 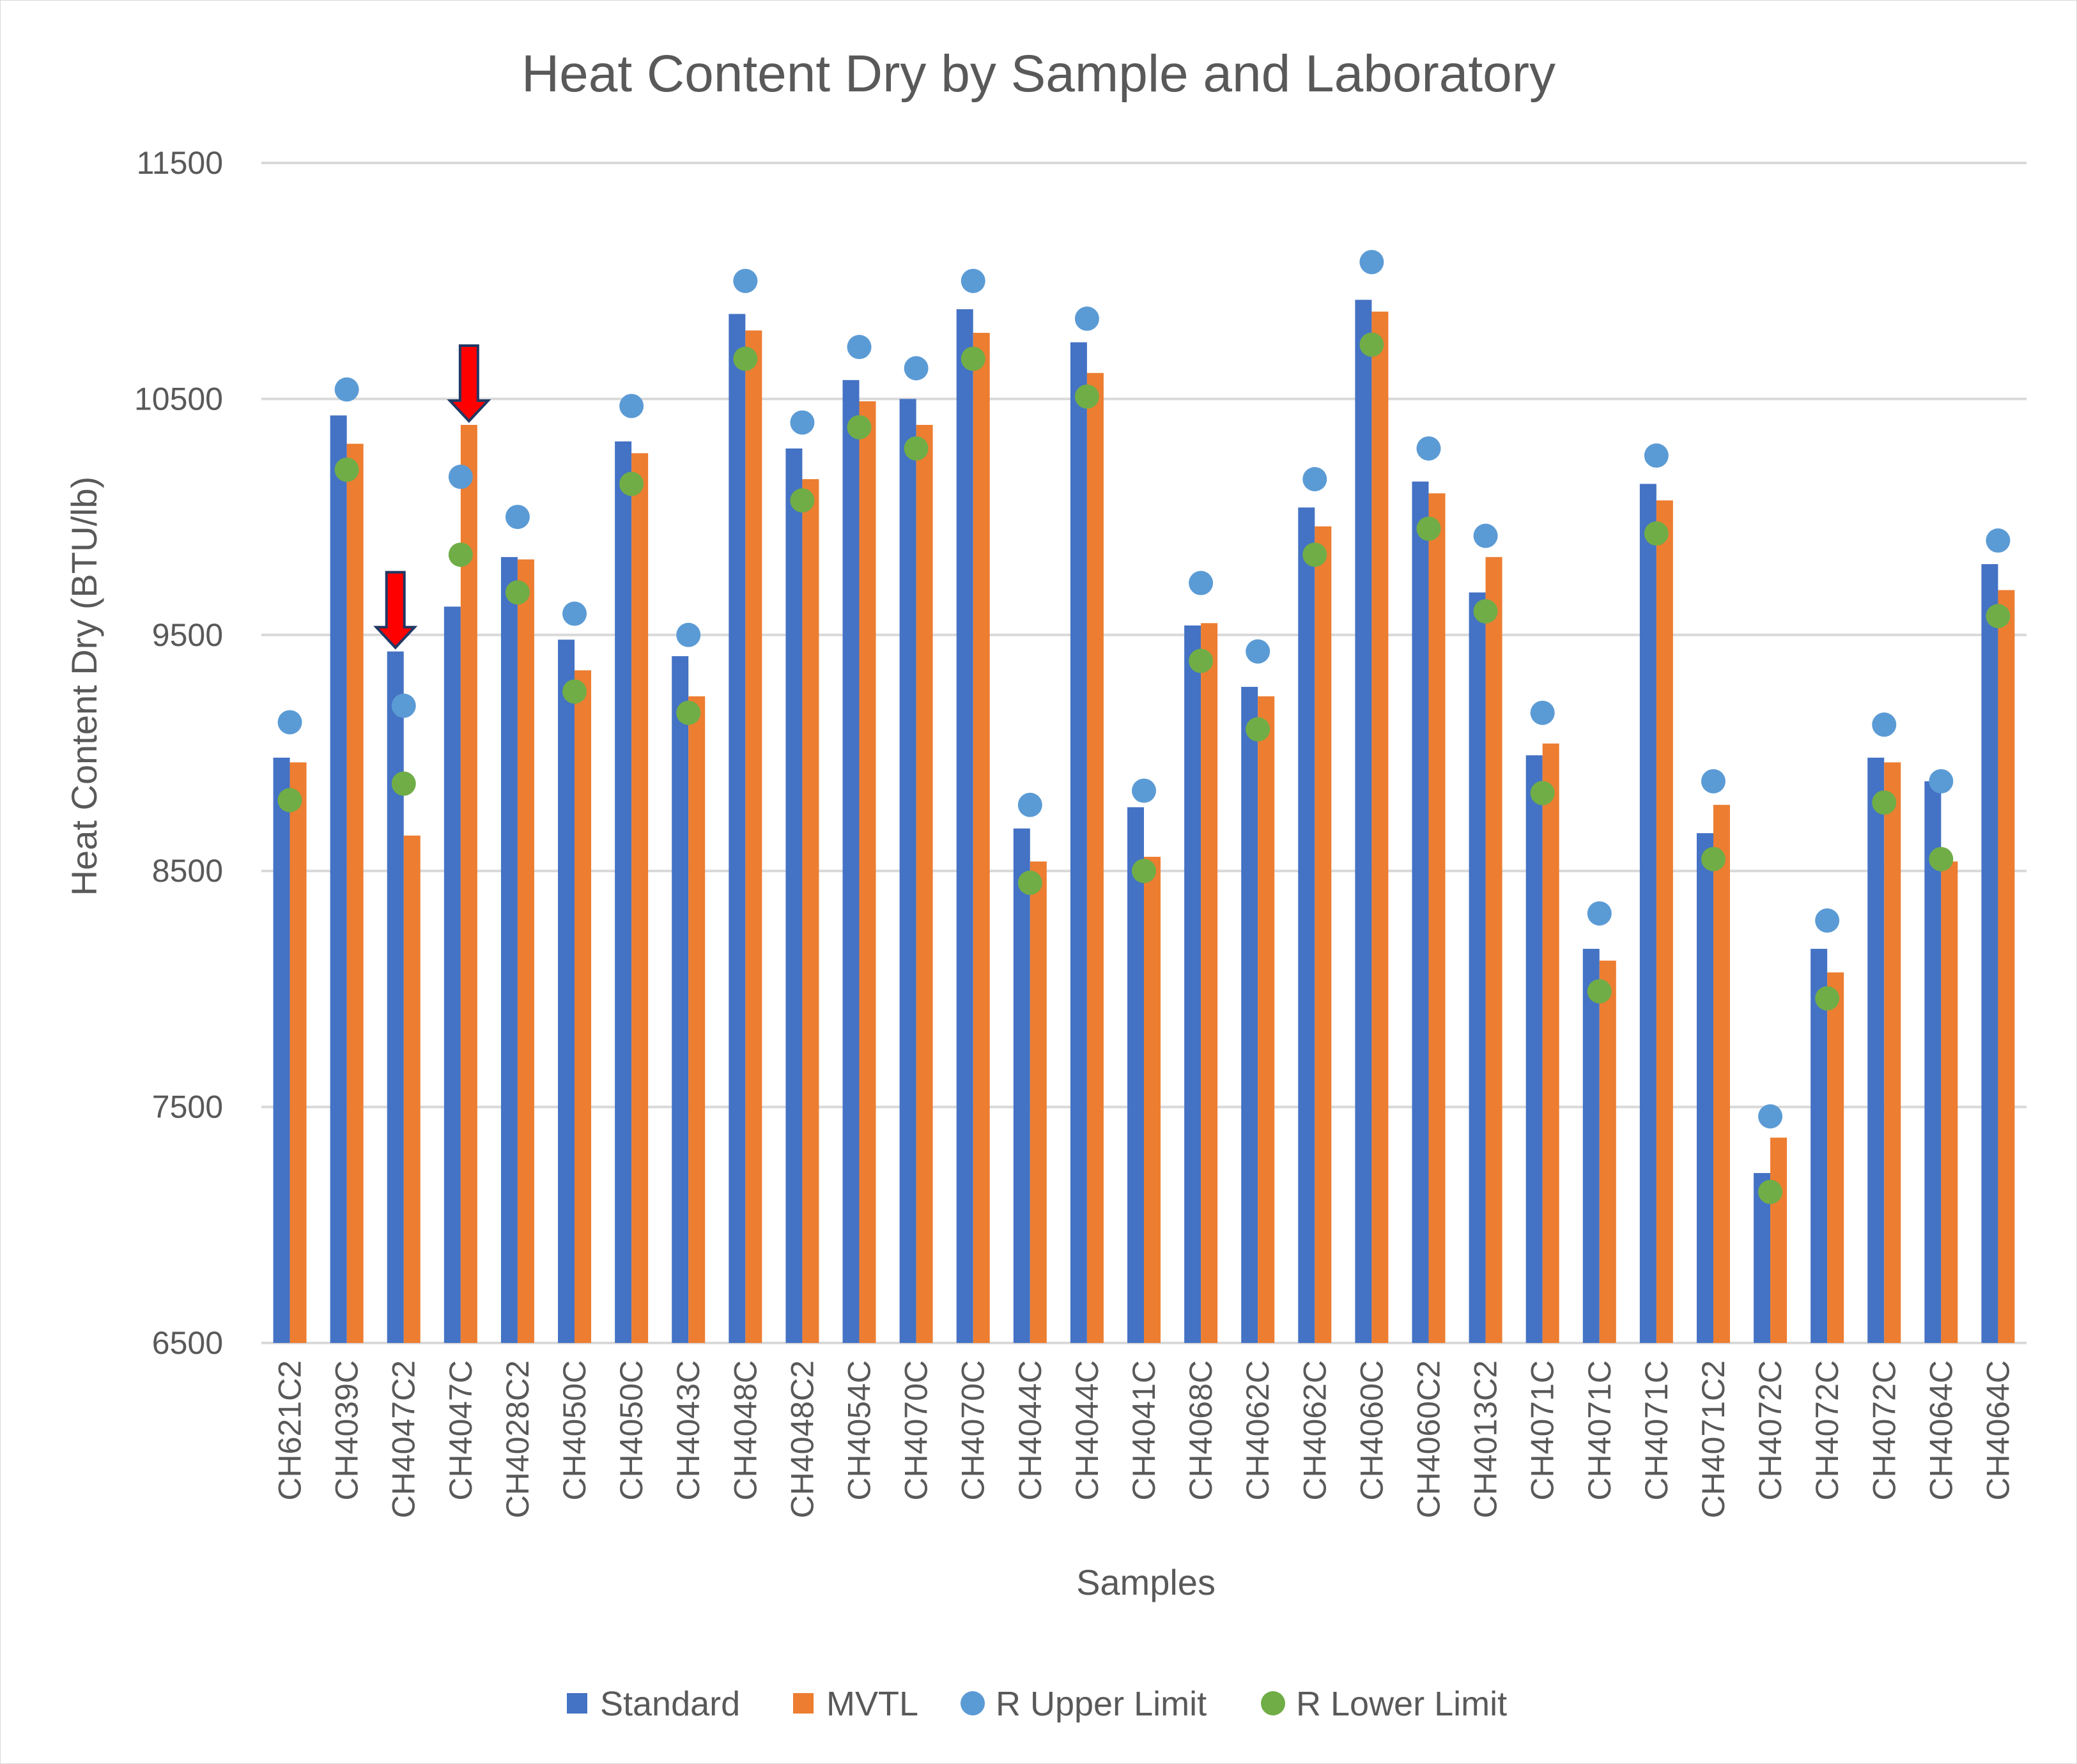 What do you see at coordinates (347, 1430) in the screenshot?
I see `x-tick-label: CH4039C` at bounding box center [347, 1430].